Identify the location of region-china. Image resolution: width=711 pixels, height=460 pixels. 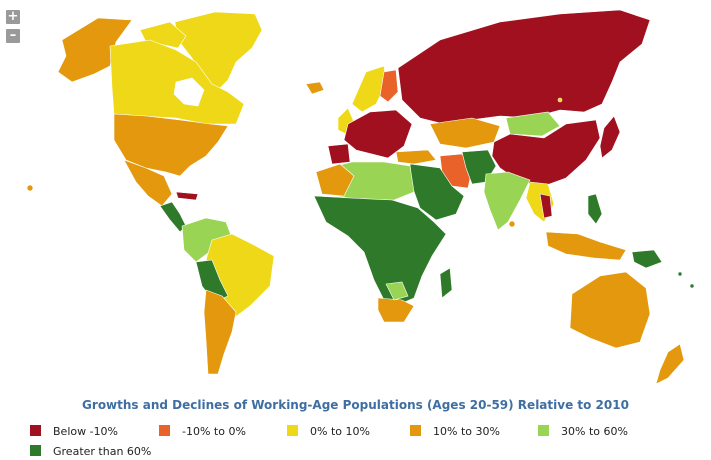
(546, 153).